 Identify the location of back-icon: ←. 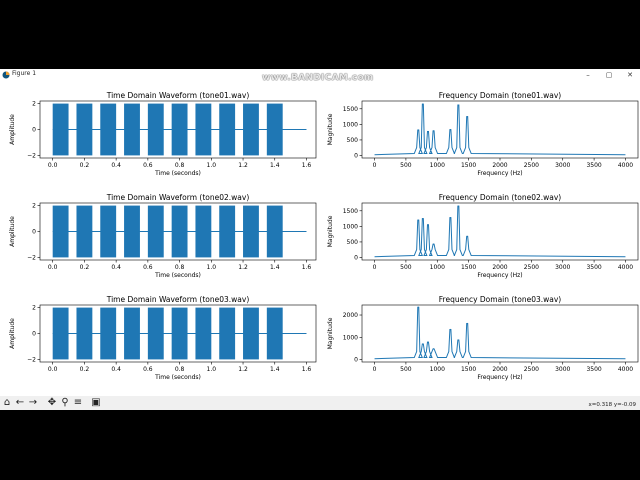
(20, 402).